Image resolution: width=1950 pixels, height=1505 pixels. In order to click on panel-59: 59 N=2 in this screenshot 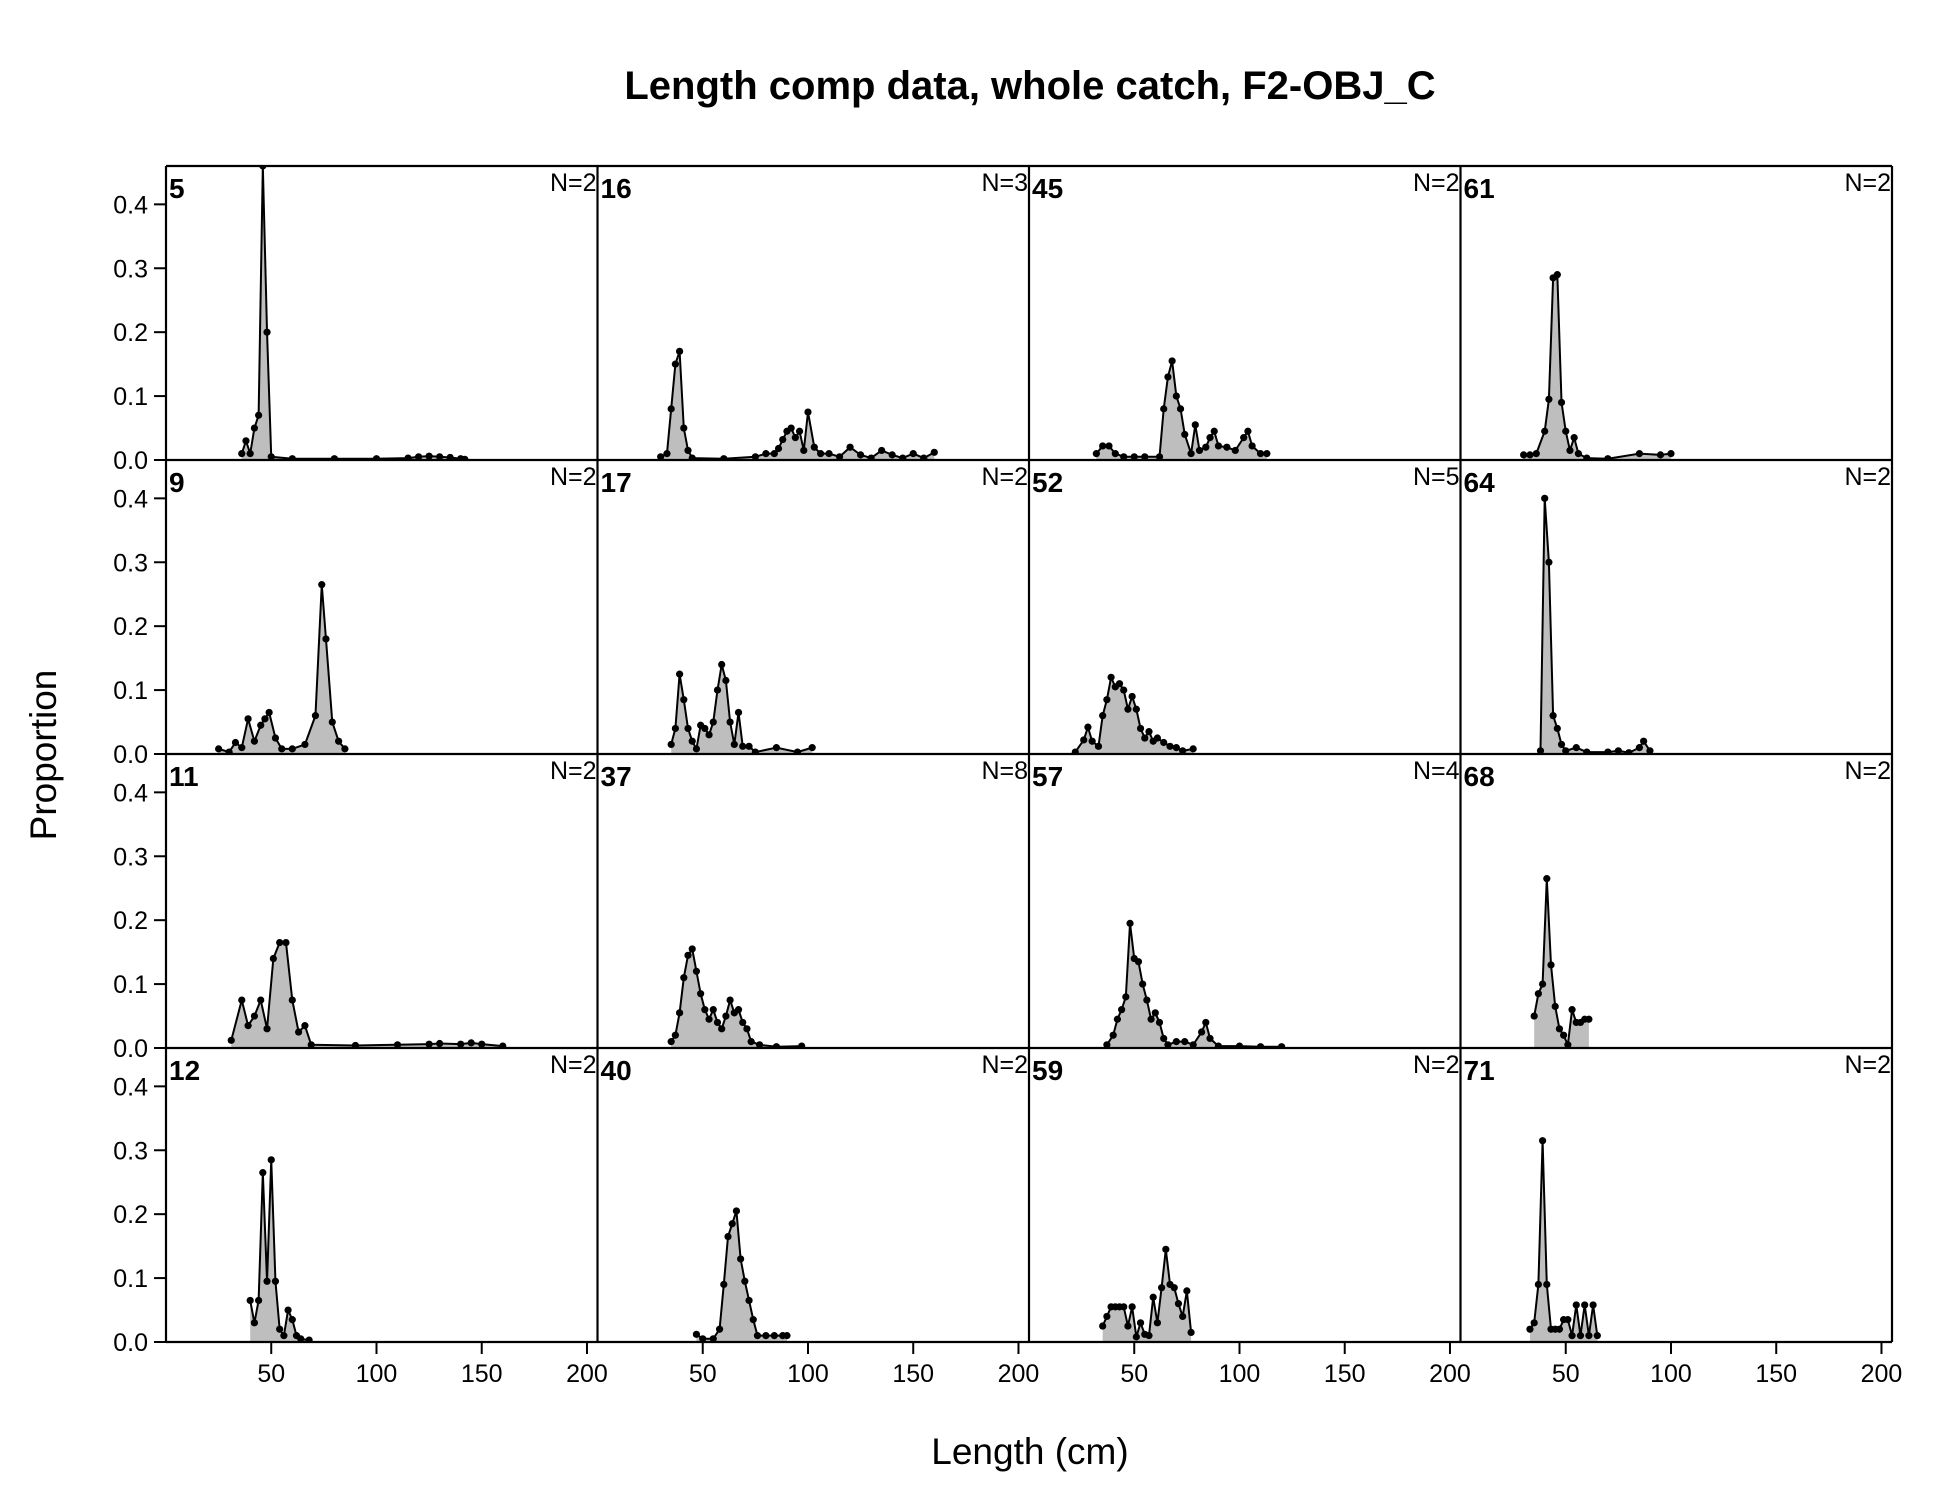, I will do `click(1246, 1196)`.